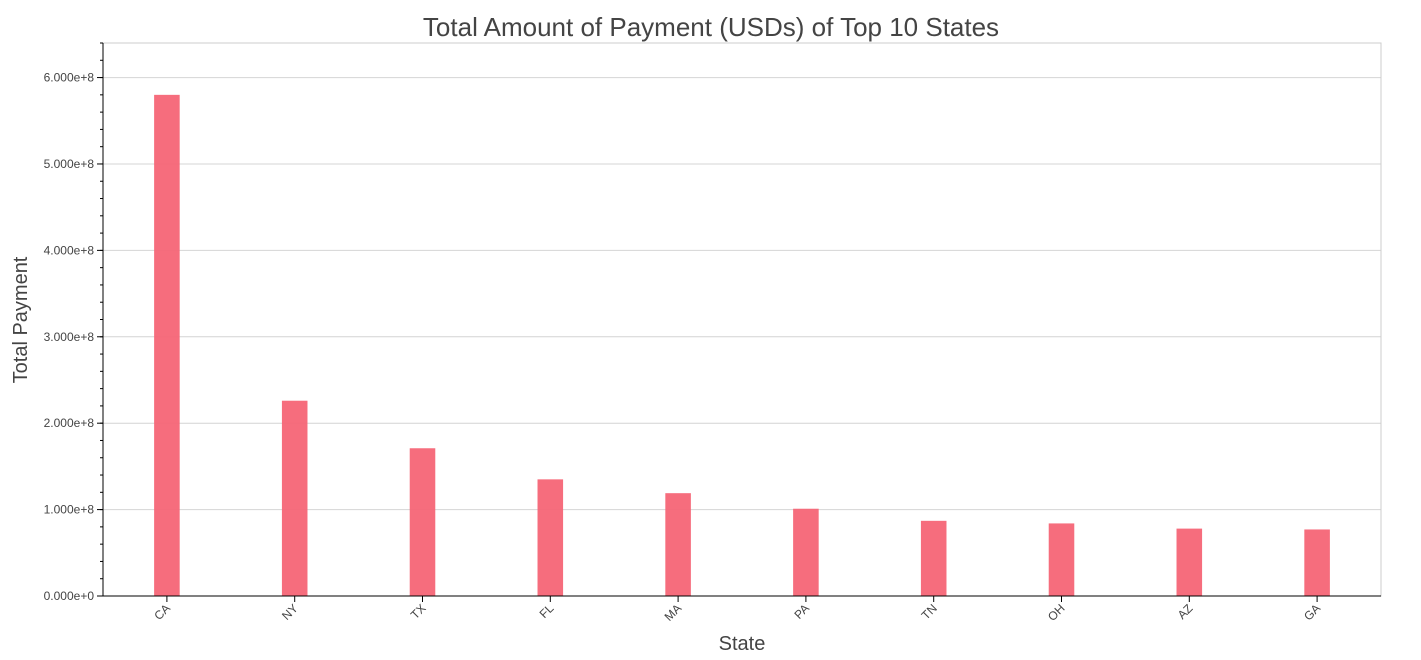 Image resolution: width=1421 pixels, height=660 pixels. What do you see at coordinates (21, 319) in the screenshot?
I see `y-axis-label: Total Payment` at bounding box center [21, 319].